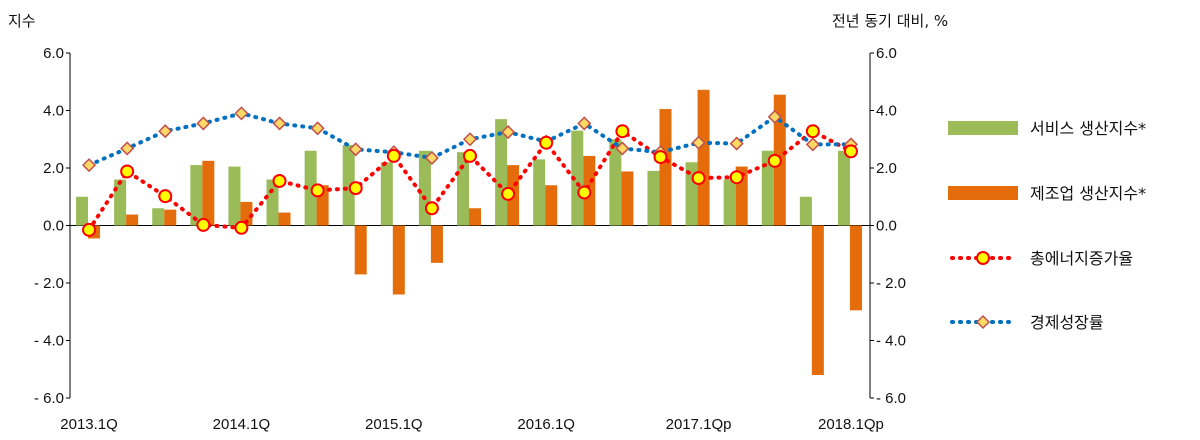 Image resolution: width=1200 pixels, height=440 pixels. Describe the element at coordinates (983, 128) in the screenshot. I see `legend-swatch-service` at that location.